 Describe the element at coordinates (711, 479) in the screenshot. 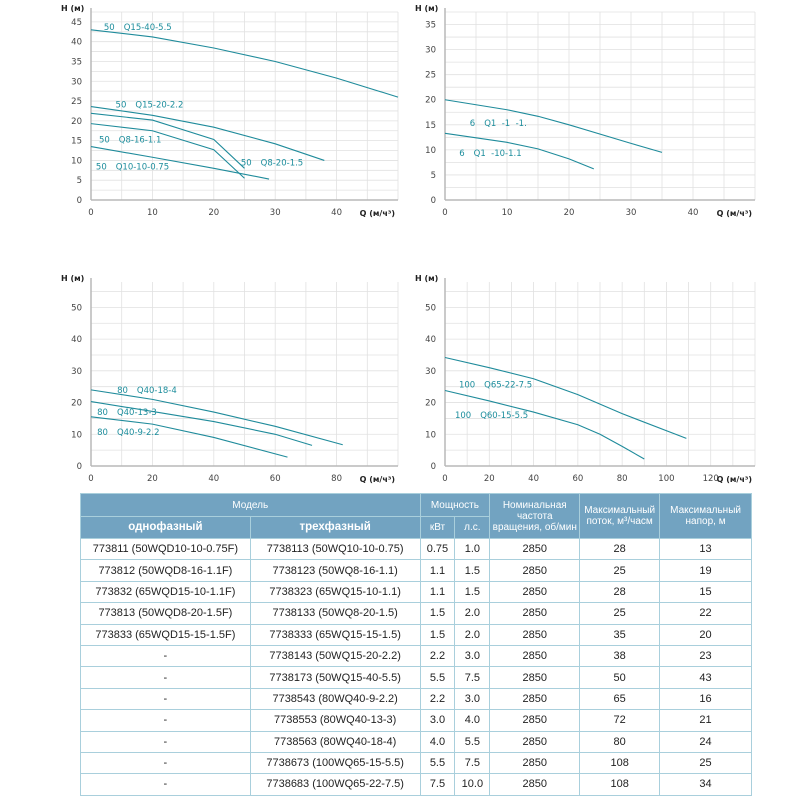

I see `x-tick-label: 120` at that location.